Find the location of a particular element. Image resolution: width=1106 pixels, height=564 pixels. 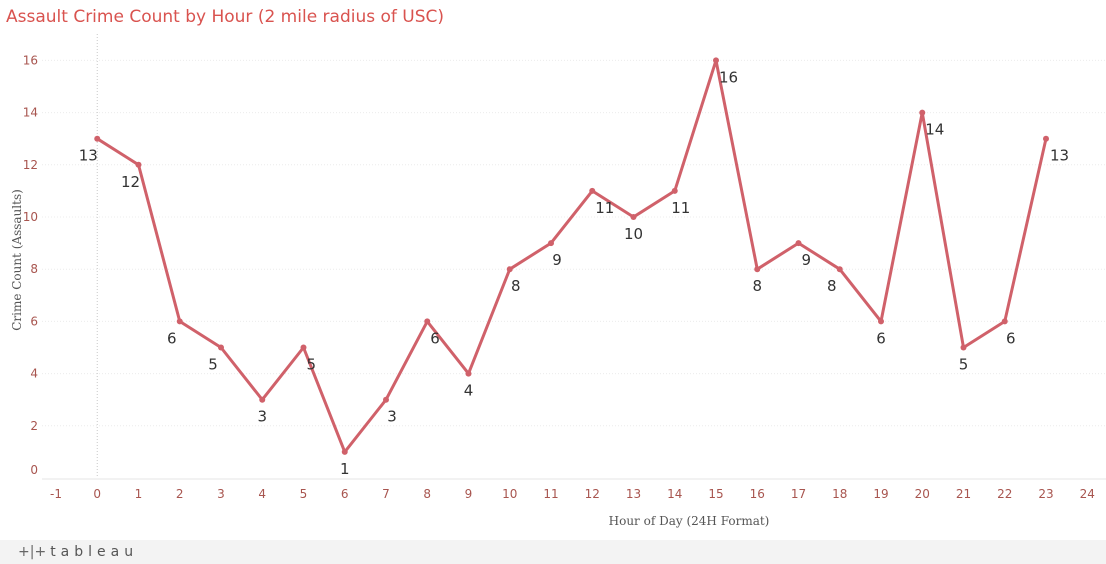

x-tick-label: 19 is located at coordinates (880, 494).